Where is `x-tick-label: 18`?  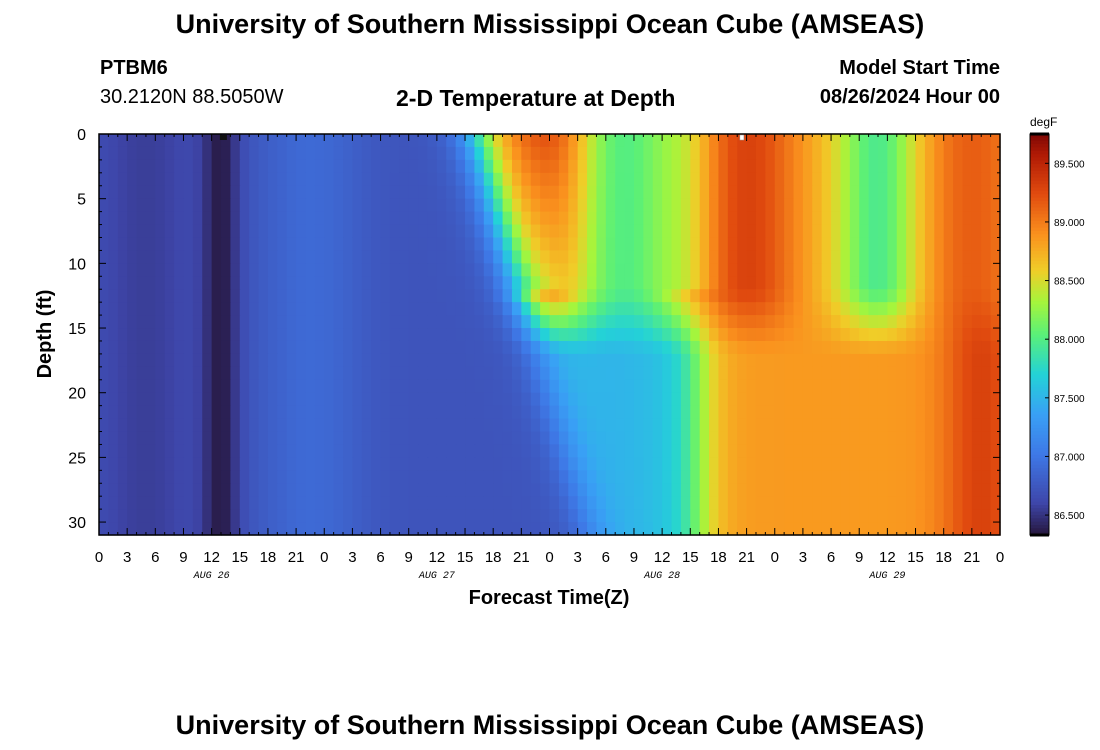
x-tick-label: 18 is located at coordinates (943, 557).